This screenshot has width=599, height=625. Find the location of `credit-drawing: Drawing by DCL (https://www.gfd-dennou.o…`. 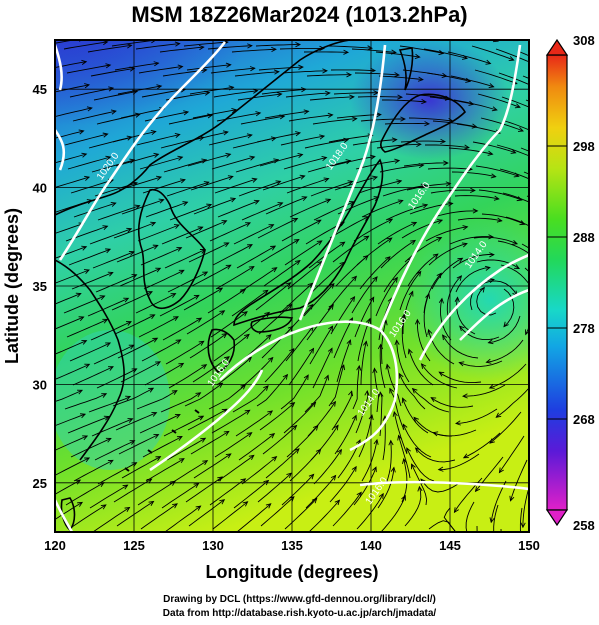

credit-drawing: Drawing by DCL (https://www.gfd-dennou.o… is located at coordinates (299, 599).